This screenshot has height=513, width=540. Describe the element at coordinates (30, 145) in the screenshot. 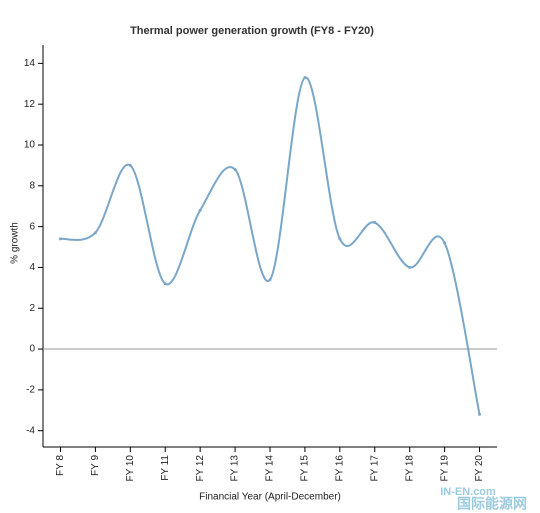

I see `y-tick-label: 10` at that location.